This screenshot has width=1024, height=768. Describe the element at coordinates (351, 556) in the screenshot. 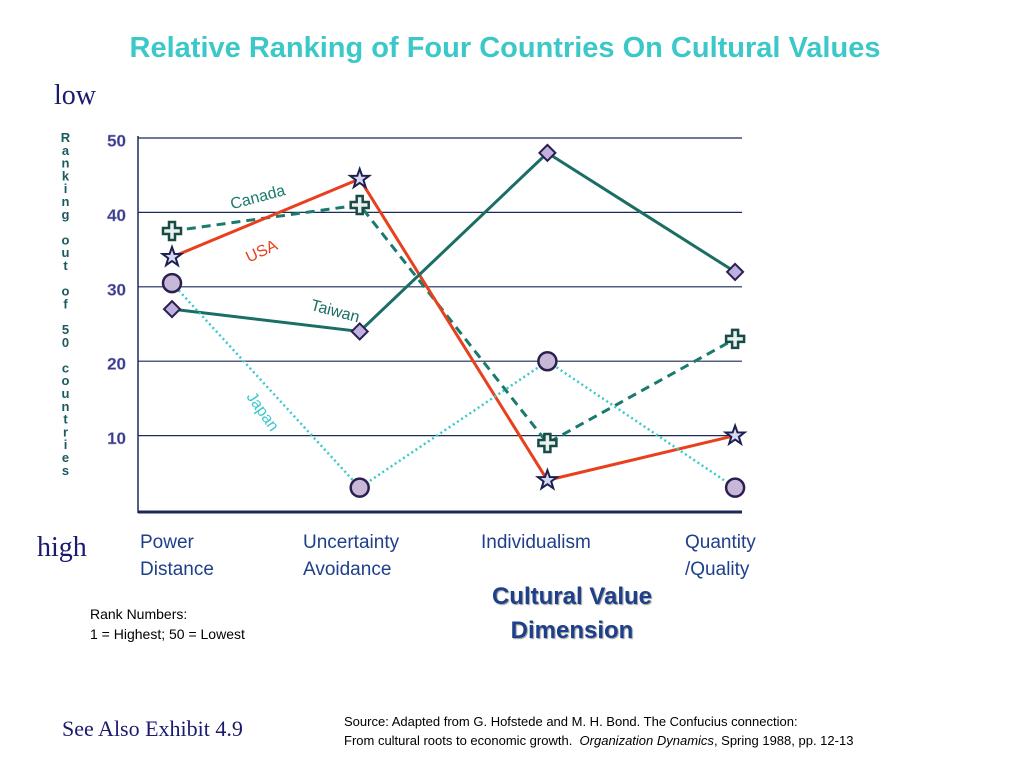

I see `x-tick-label: Uncertainty Avoidance` at that location.